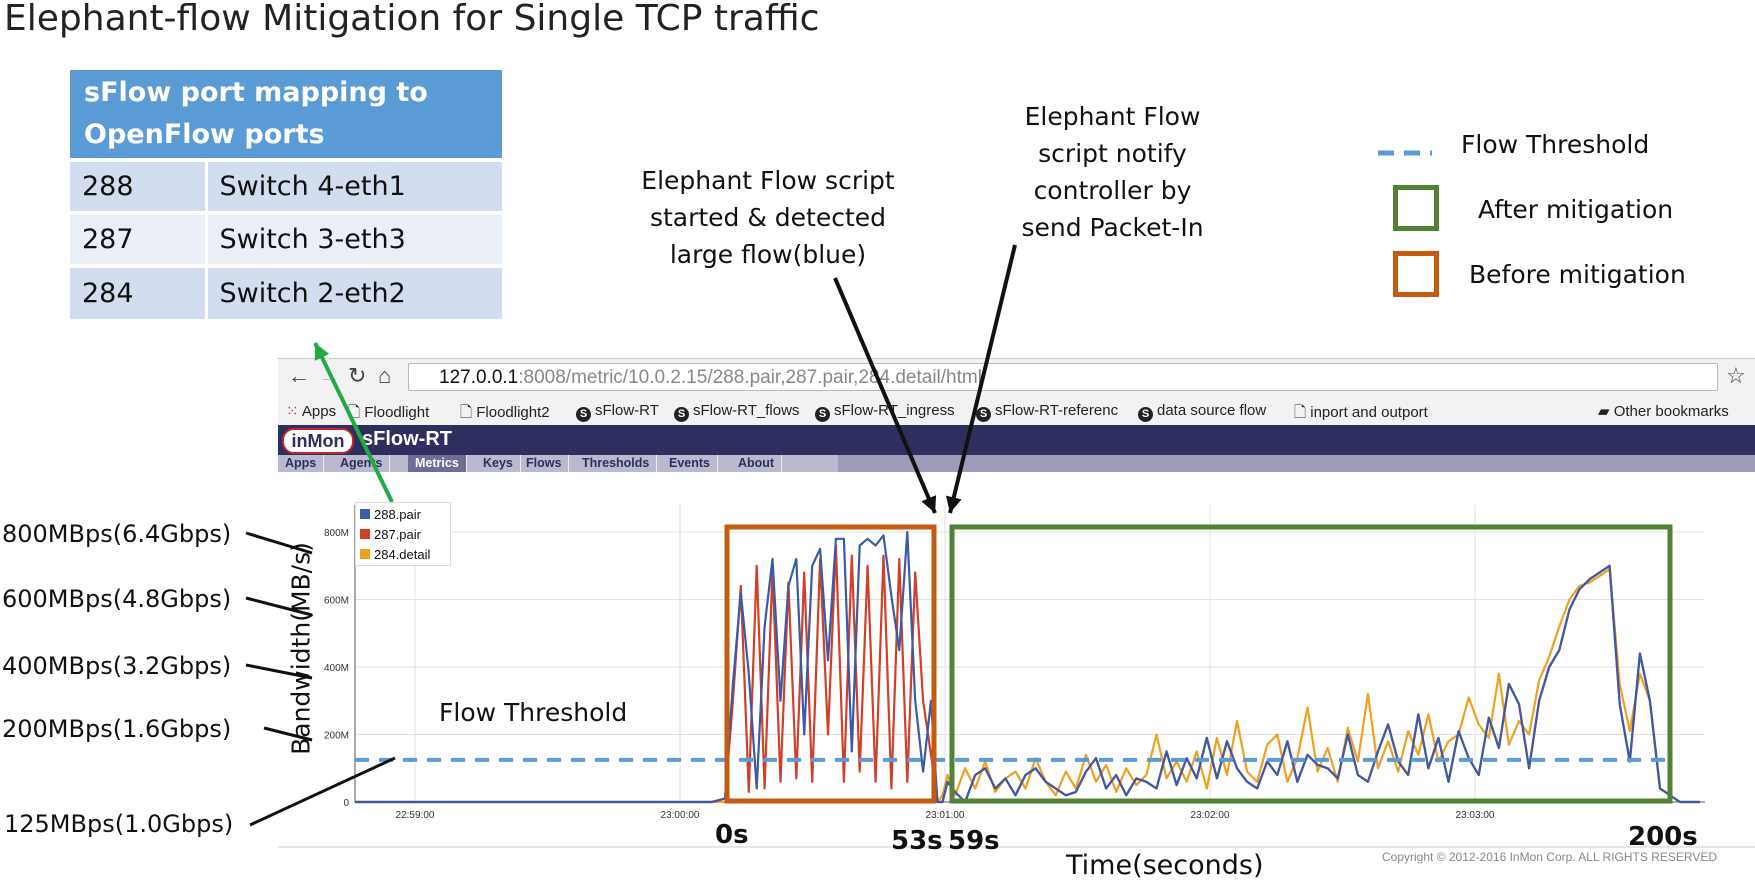 The image size is (1755, 885). I want to click on folder-icon: ▰, so click(1606, 411).